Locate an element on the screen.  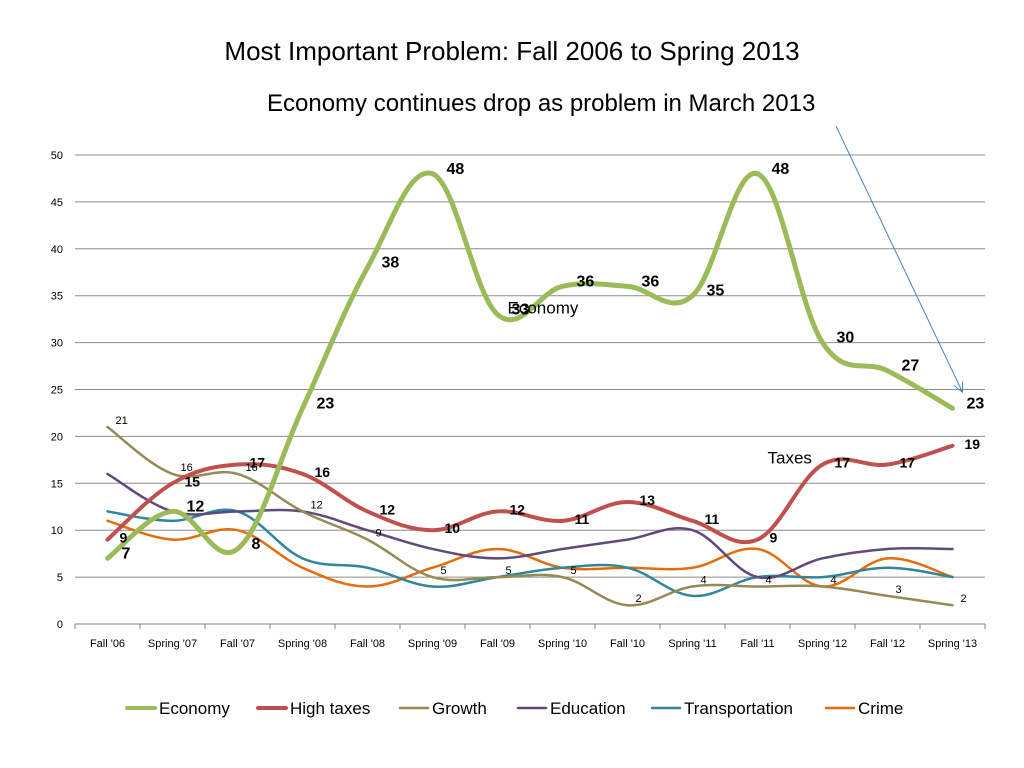
data-label-high-taxes: 13 is located at coordinates (648, 500).